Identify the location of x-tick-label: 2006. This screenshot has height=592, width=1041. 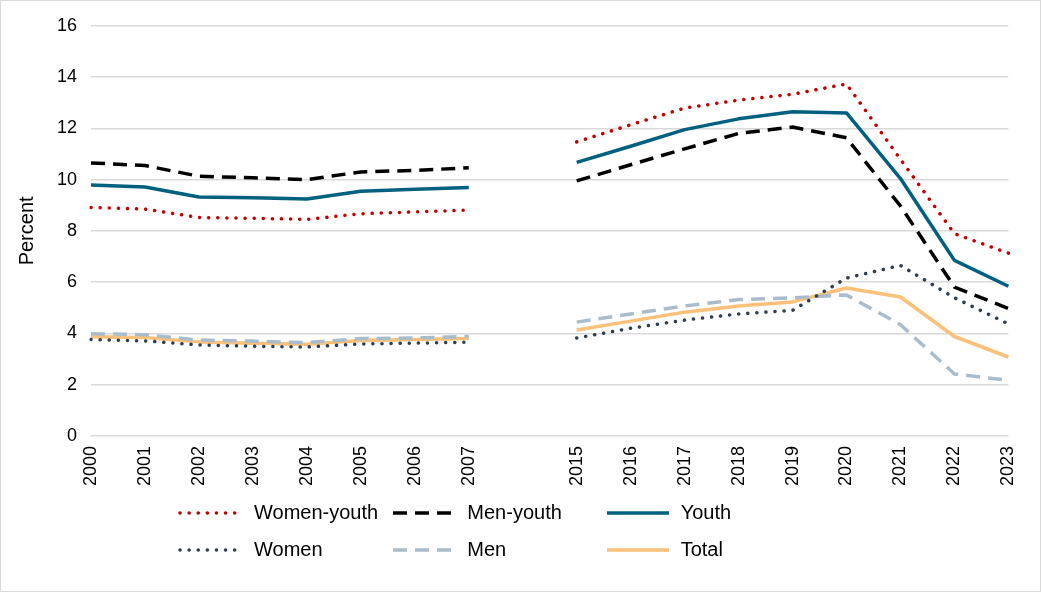
(413, 465).